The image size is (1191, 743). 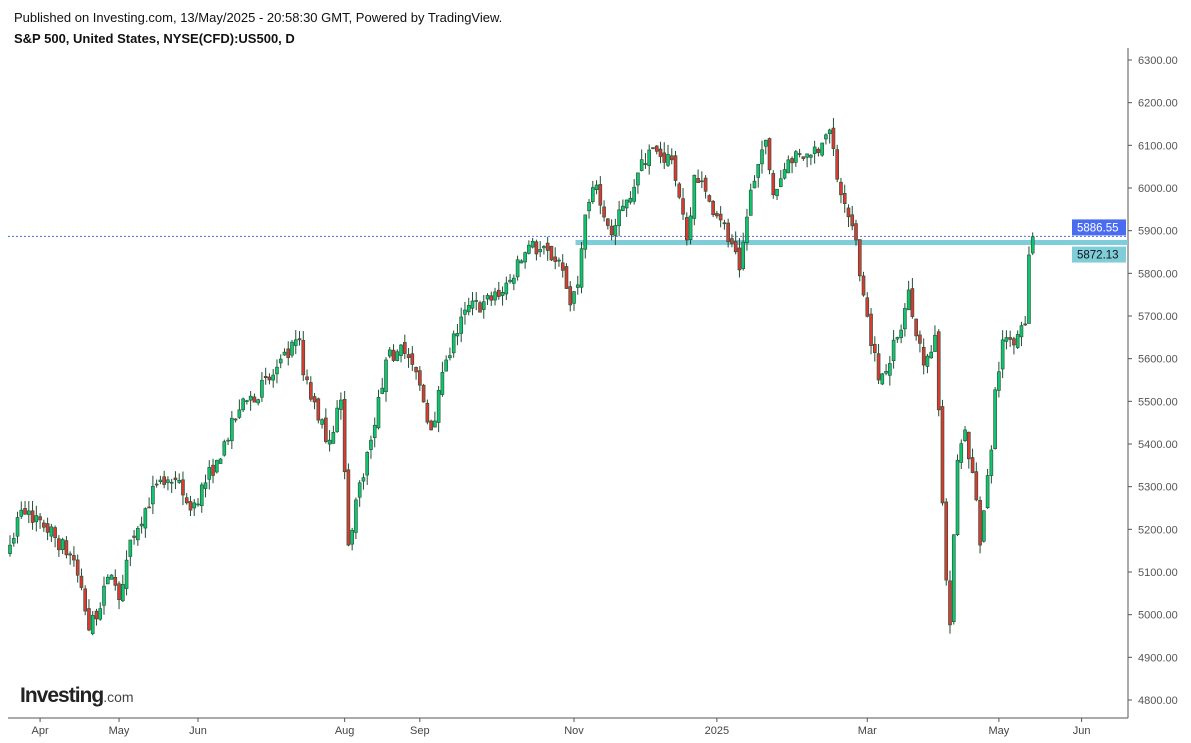 I want to click on logo-suffix: .com, so click(x=118, y=697).